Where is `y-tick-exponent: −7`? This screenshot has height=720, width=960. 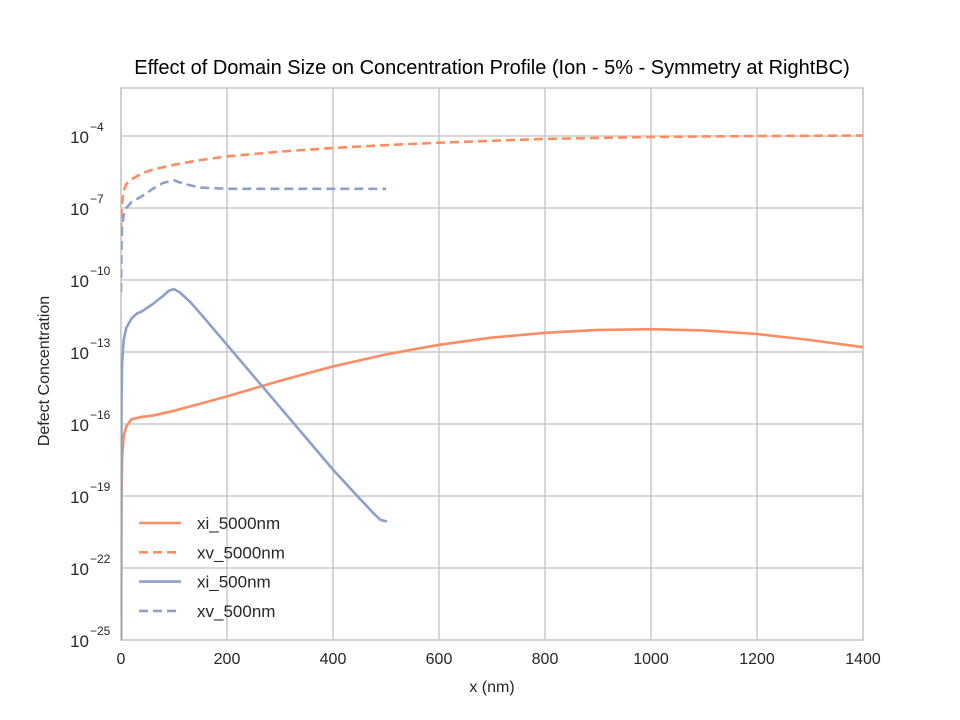 y-tick-exponent: −7 is located at coordinates (97, 199).